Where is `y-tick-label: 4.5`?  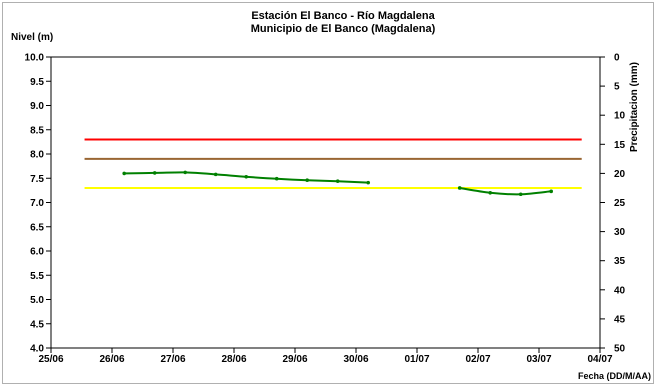 y-tick-label: 4.5 is located at coordinates (37, 324).